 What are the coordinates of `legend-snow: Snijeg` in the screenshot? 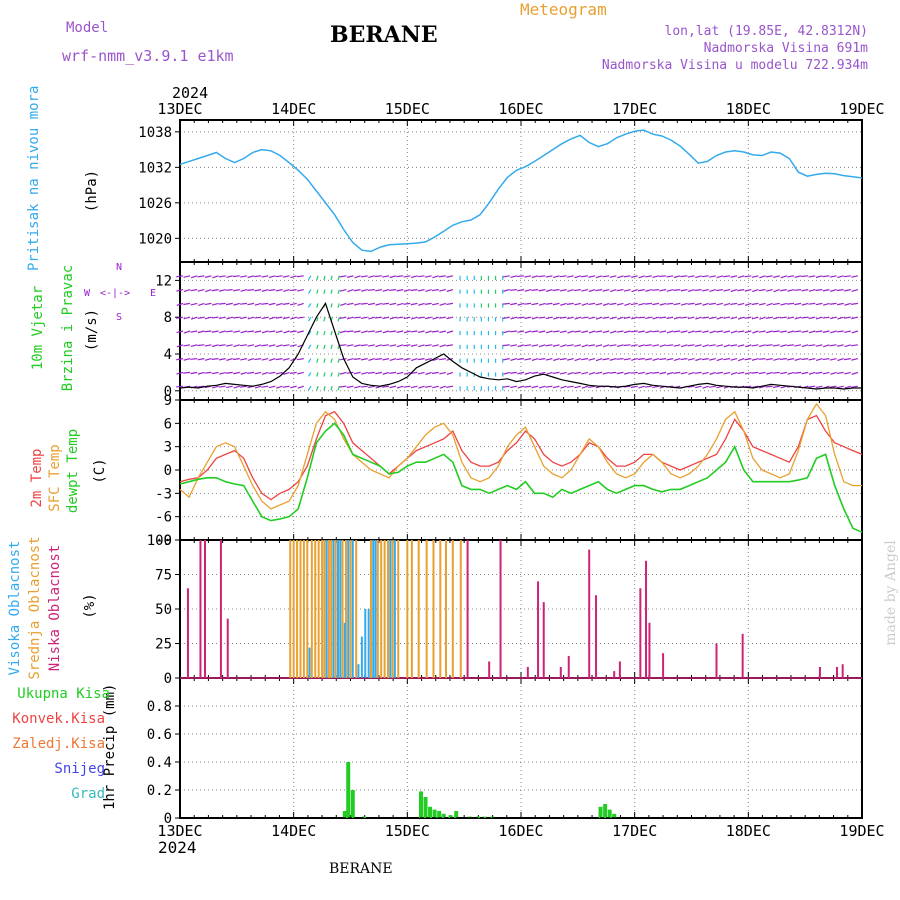 It's located at (79, 769).